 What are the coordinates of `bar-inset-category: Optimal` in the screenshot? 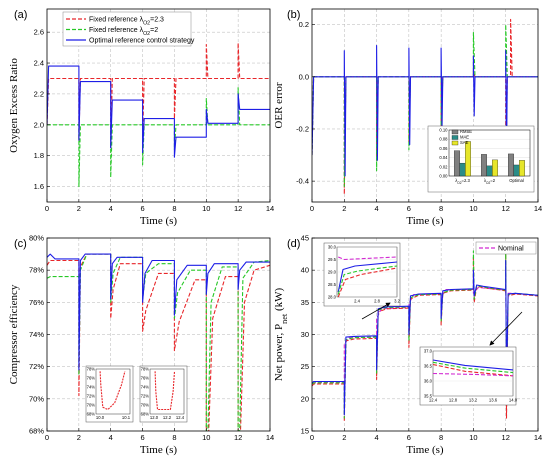 It's located at (516, 180).